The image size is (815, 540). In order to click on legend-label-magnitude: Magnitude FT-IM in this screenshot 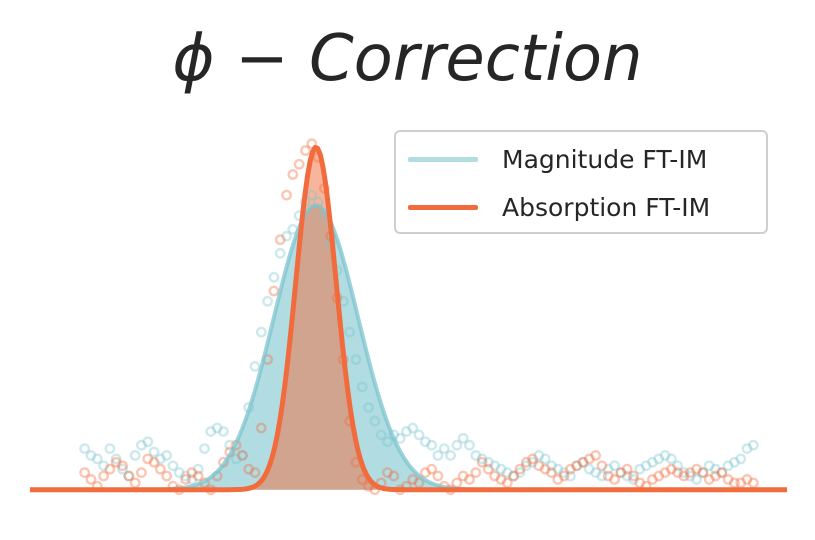, I will do `click(605, 159)`.